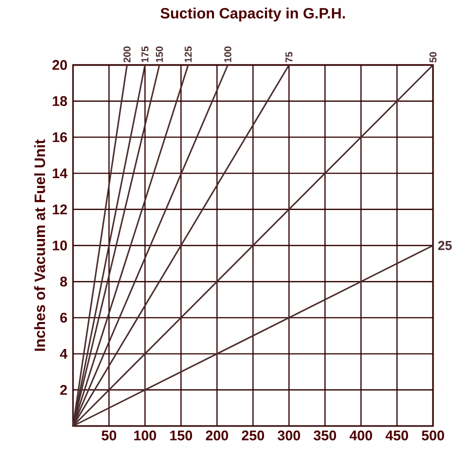  What do you see at coordinates (159, 54) in the screenshot?
I see `text: 150` at bounding box center [159, 54].